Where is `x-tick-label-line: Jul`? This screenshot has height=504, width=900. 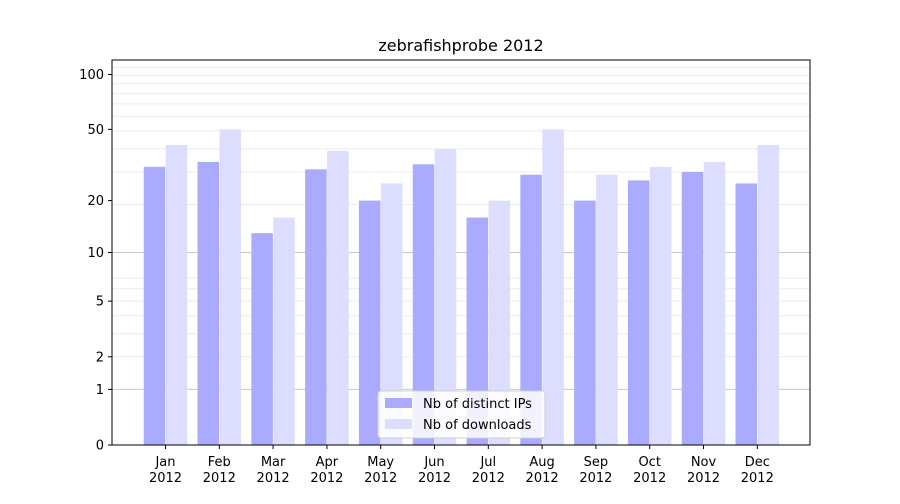 x-tick-label-line: Jul is located at coordinates (487, 462).